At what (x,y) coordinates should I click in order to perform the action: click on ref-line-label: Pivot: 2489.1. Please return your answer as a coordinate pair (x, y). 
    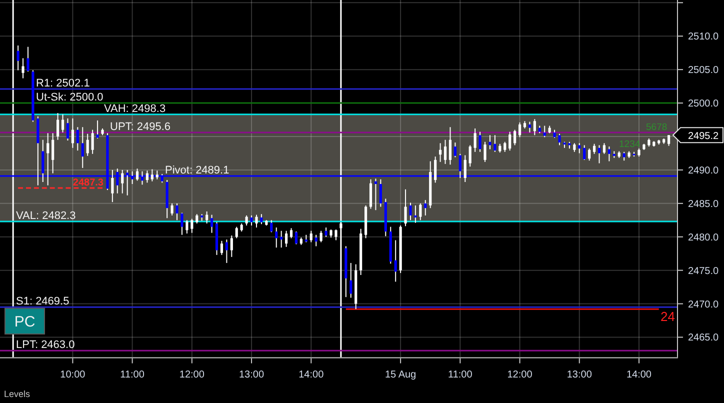
    Looking at the image, I should click on (197, 170).